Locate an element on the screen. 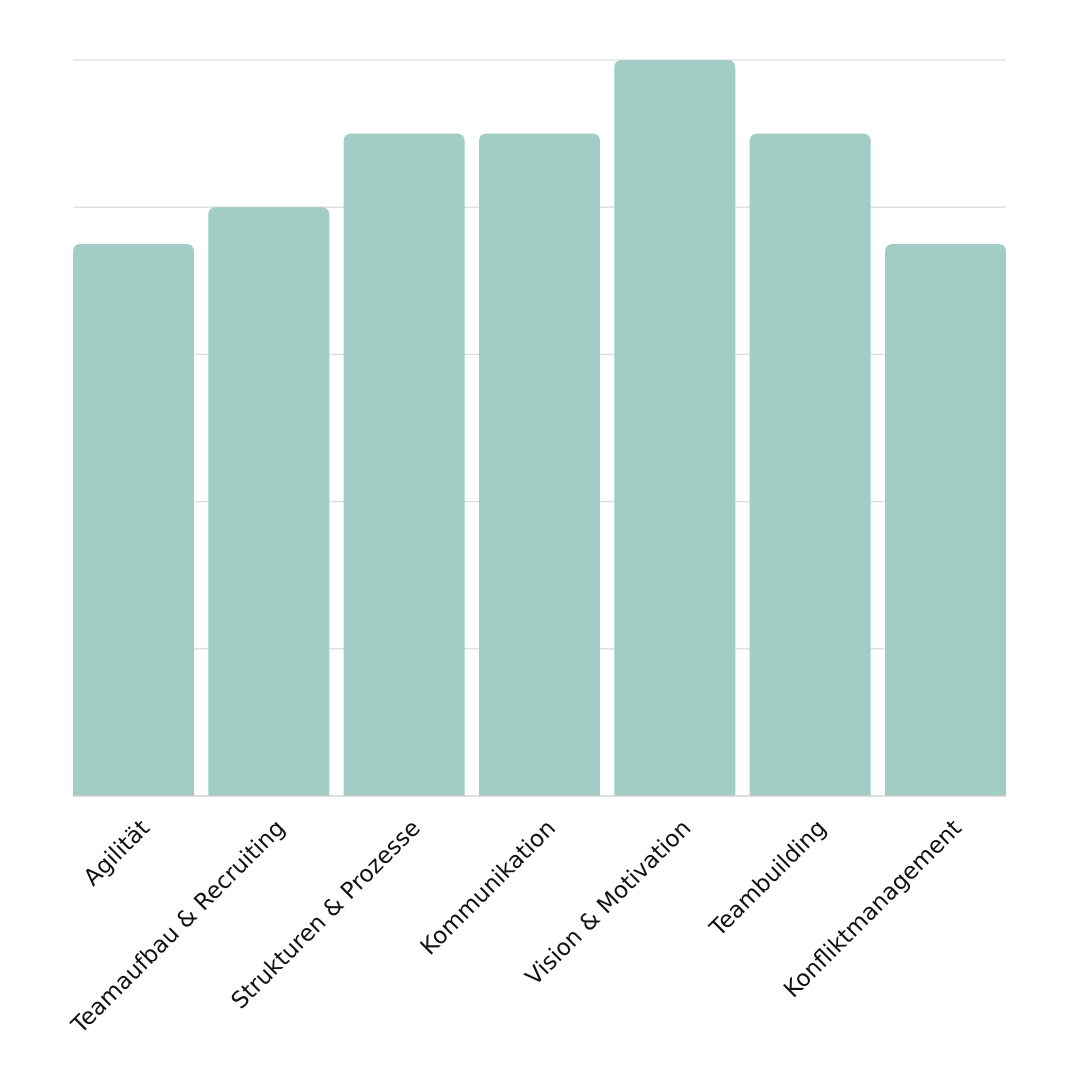 Image resolution: width=1080 pixels, height=1080 pixels. x-tick-label: Teamaufbau & Recruiting is located at coordinates (178, 927).